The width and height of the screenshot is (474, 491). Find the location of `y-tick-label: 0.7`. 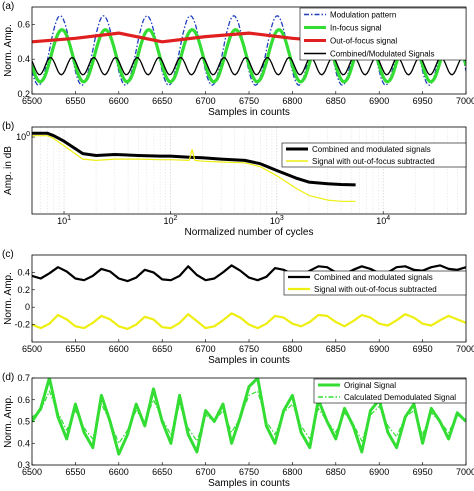

y-tick-label: 0.7 is located at coordinates (23, 378).